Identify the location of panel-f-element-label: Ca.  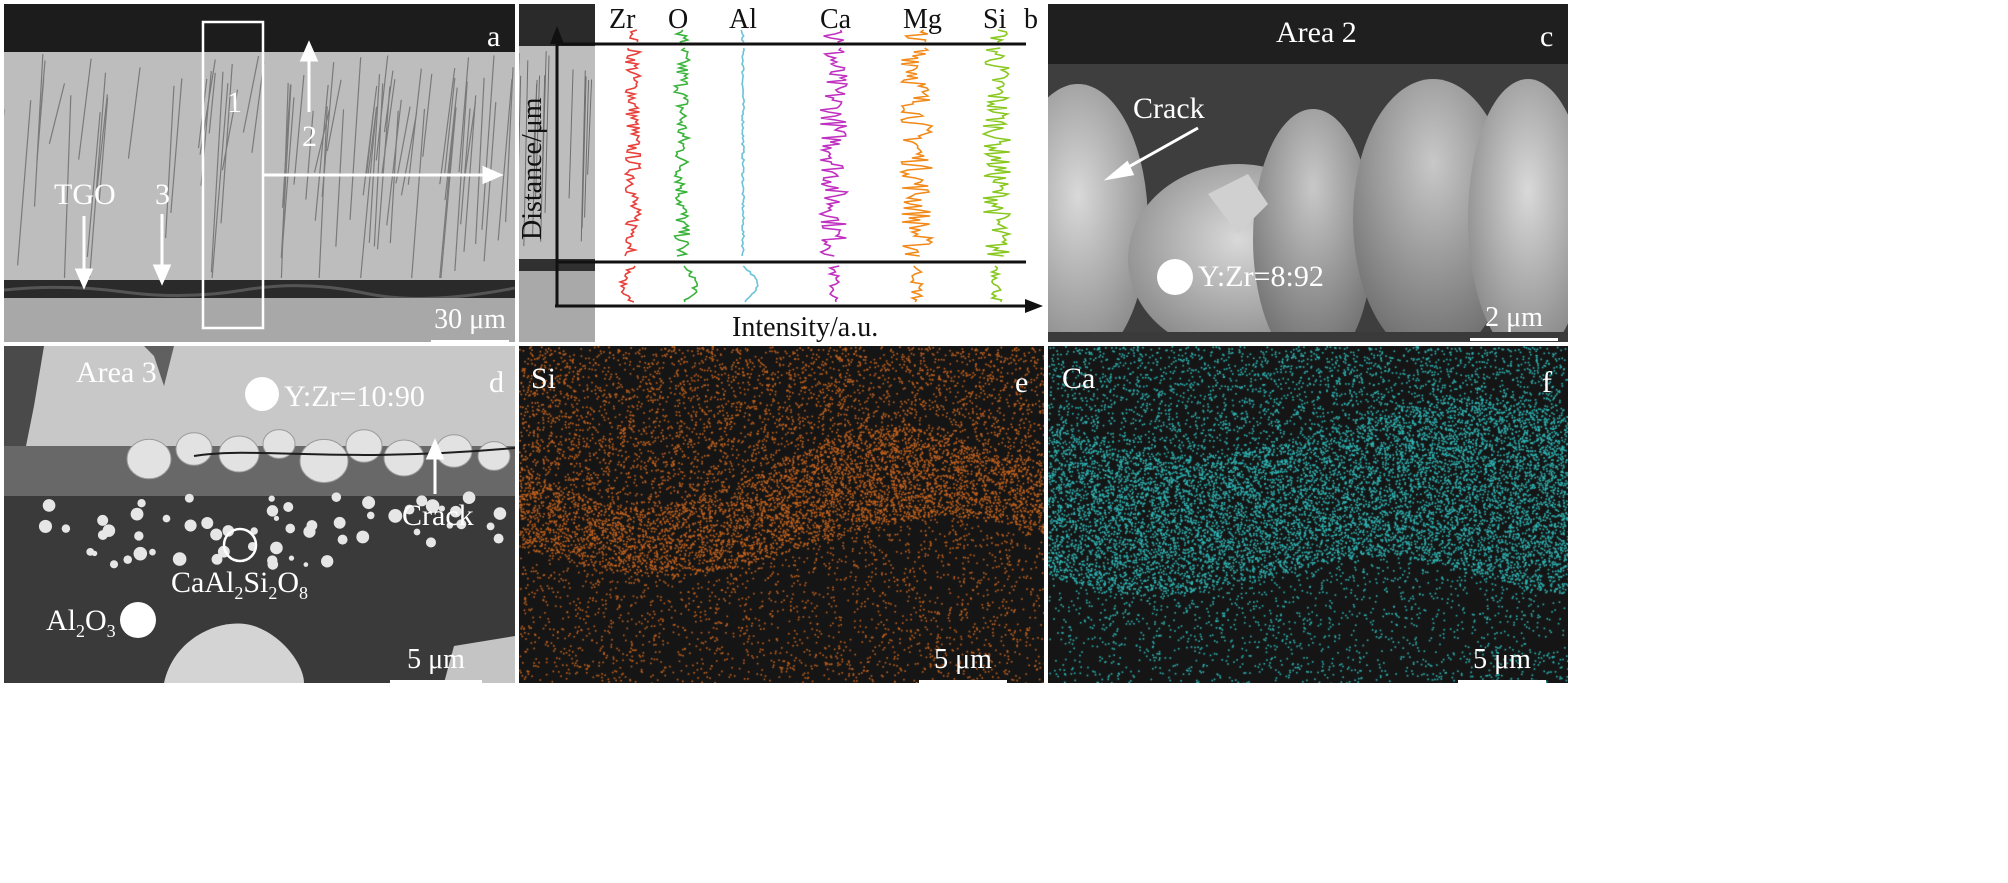
(1079, 378).